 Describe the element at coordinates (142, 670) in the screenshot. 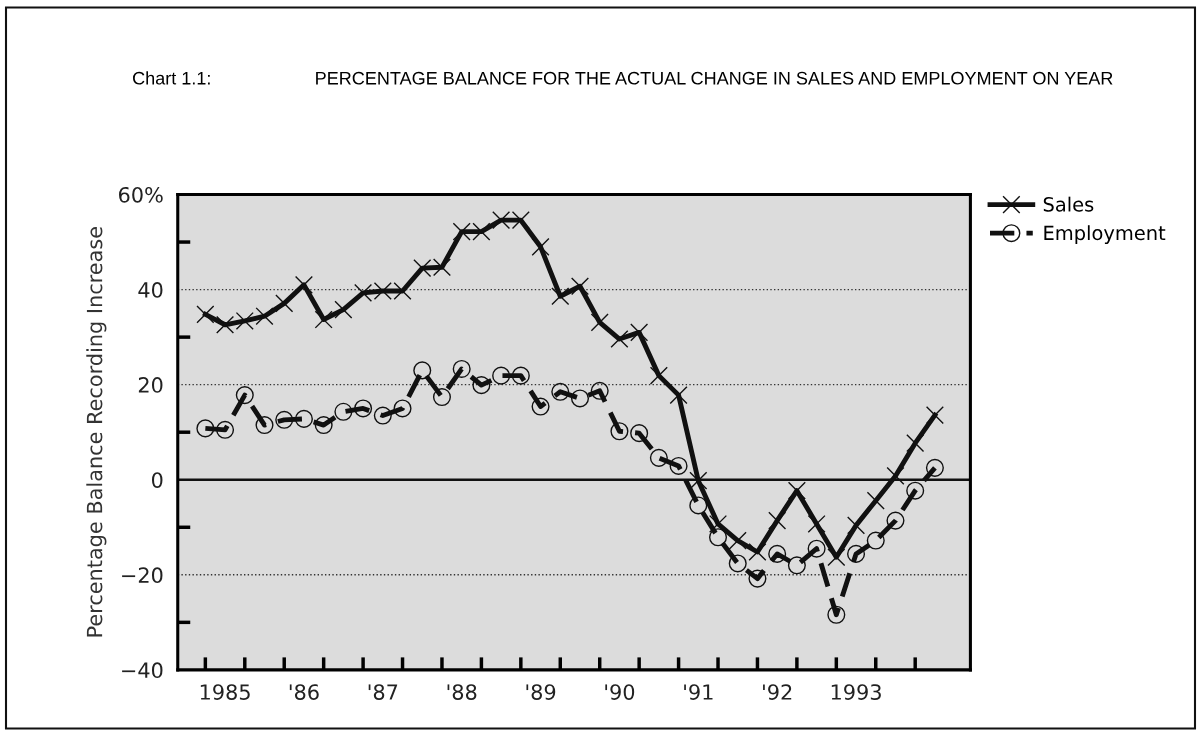

I see `y-tick-label: −40` at that location.